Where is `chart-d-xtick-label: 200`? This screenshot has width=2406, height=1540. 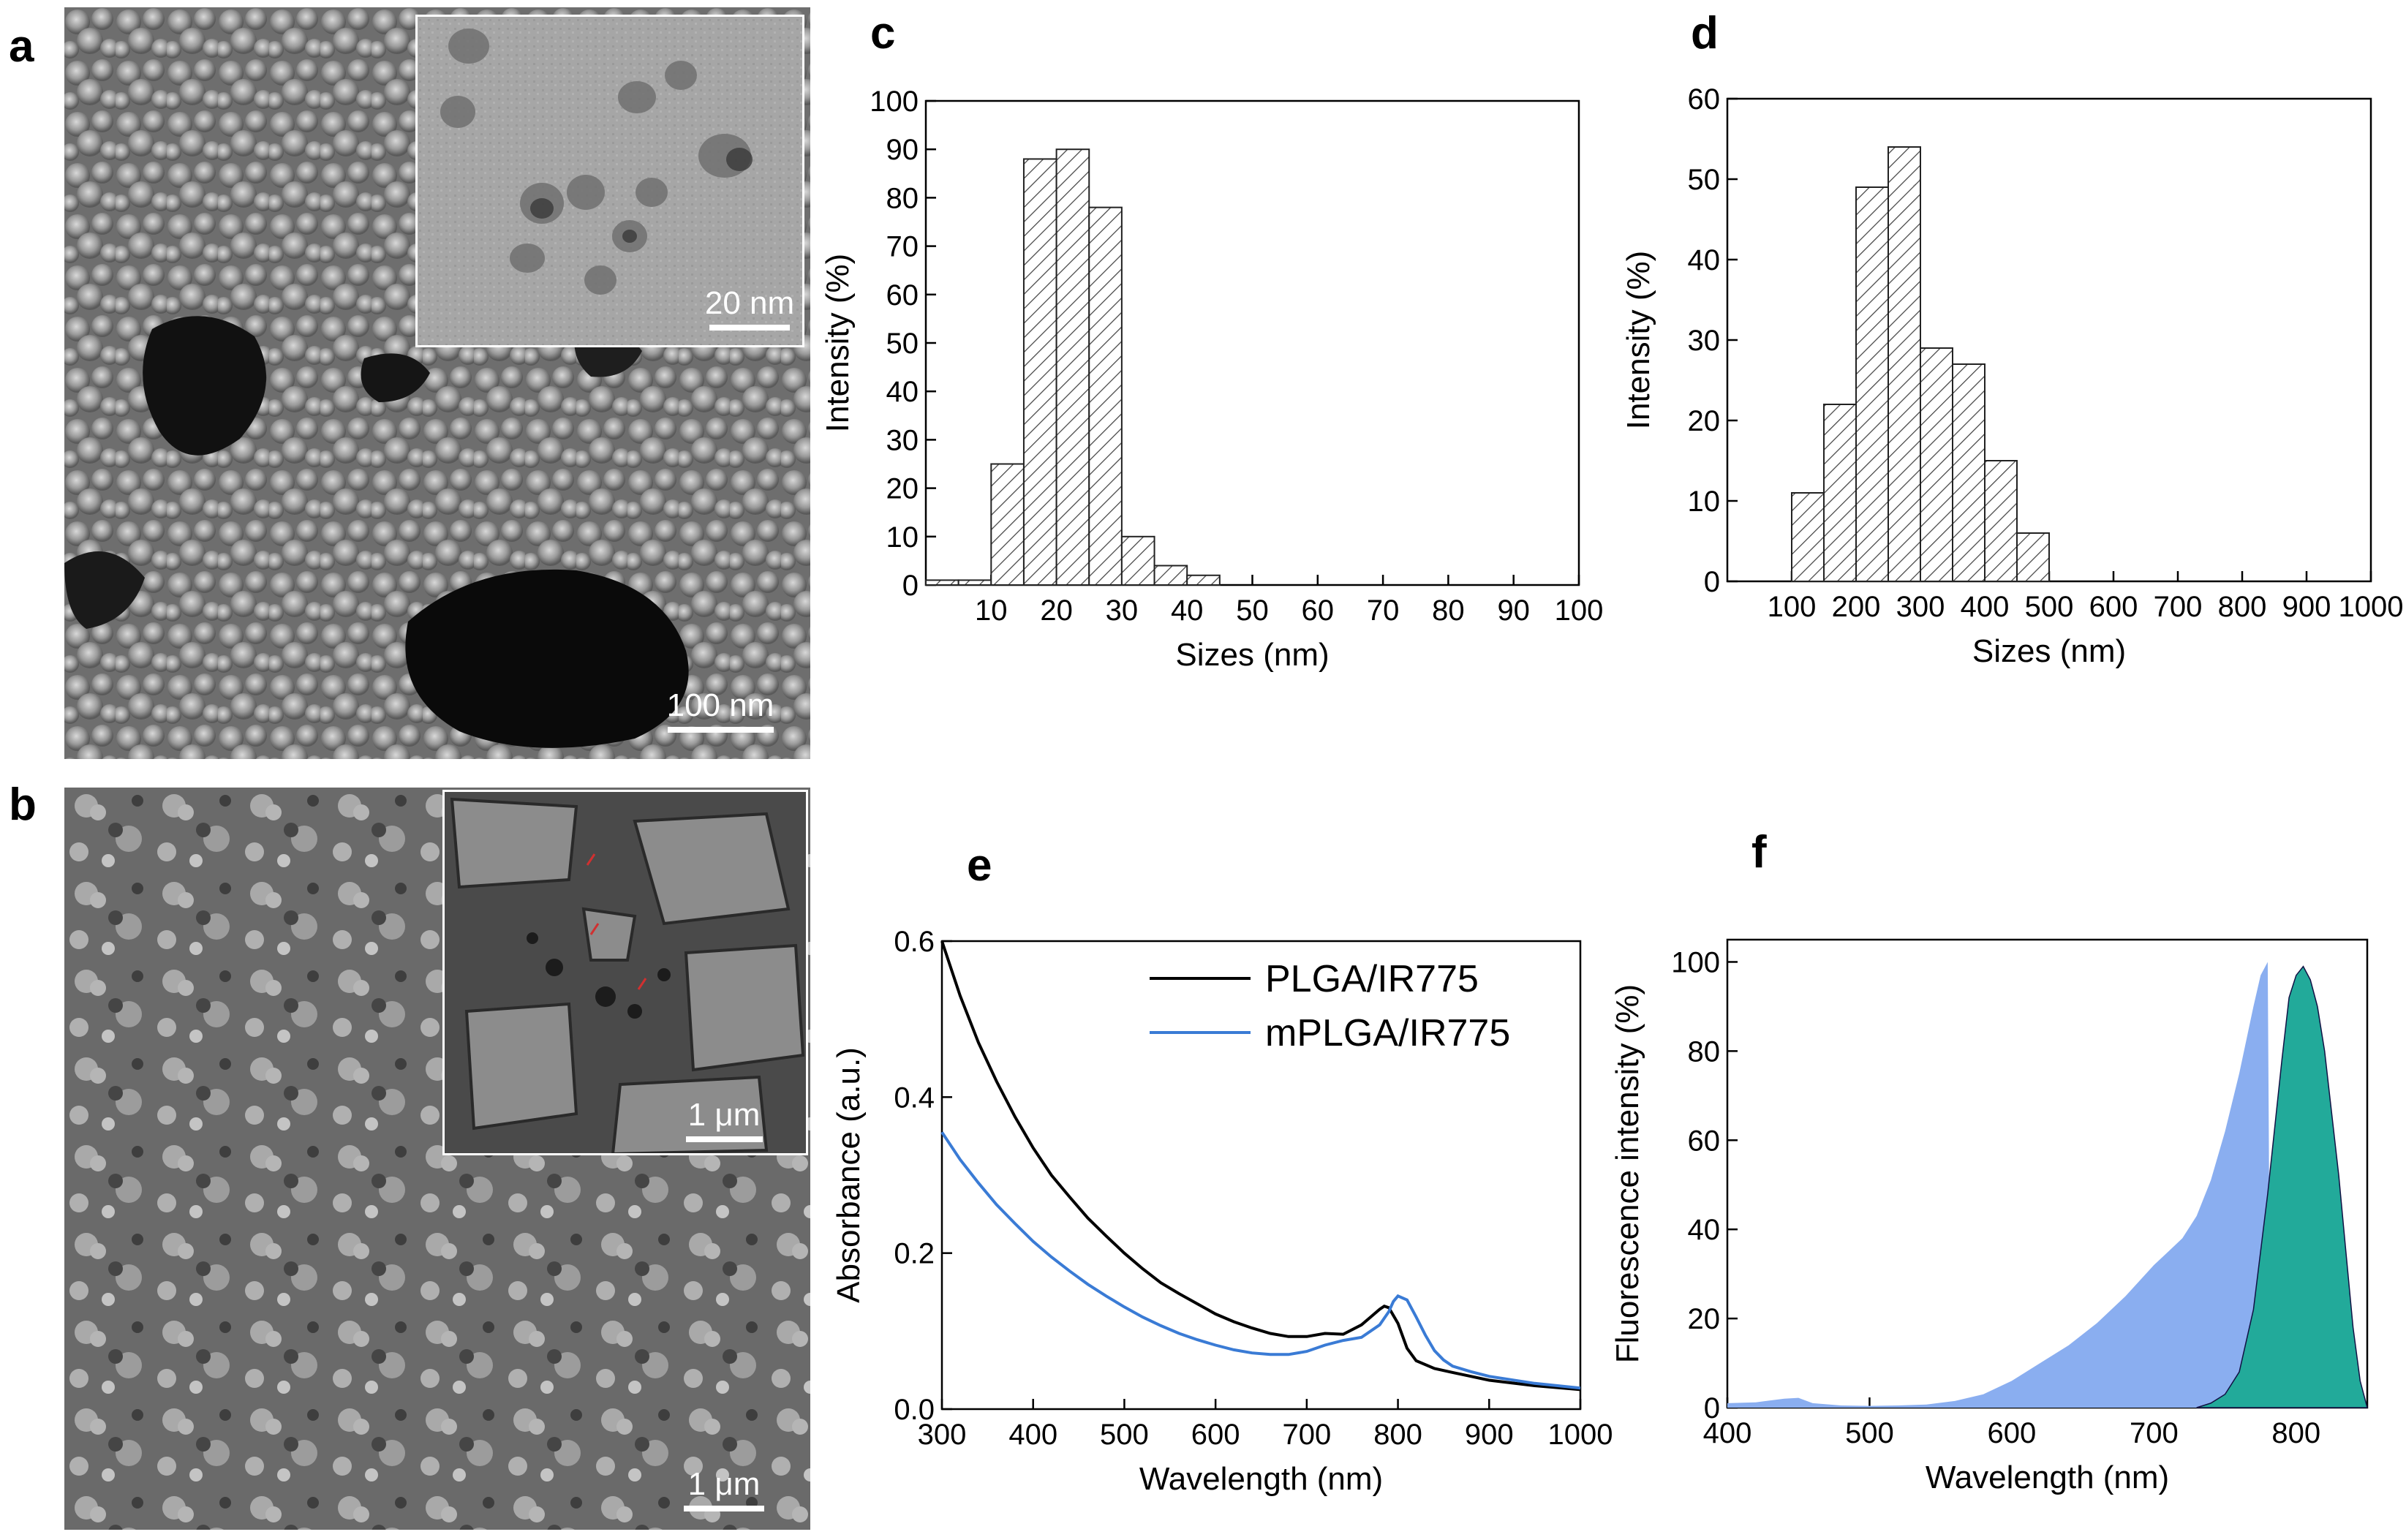 chart-d-xtick-label: 200 is located at coordinates (1857, 607).